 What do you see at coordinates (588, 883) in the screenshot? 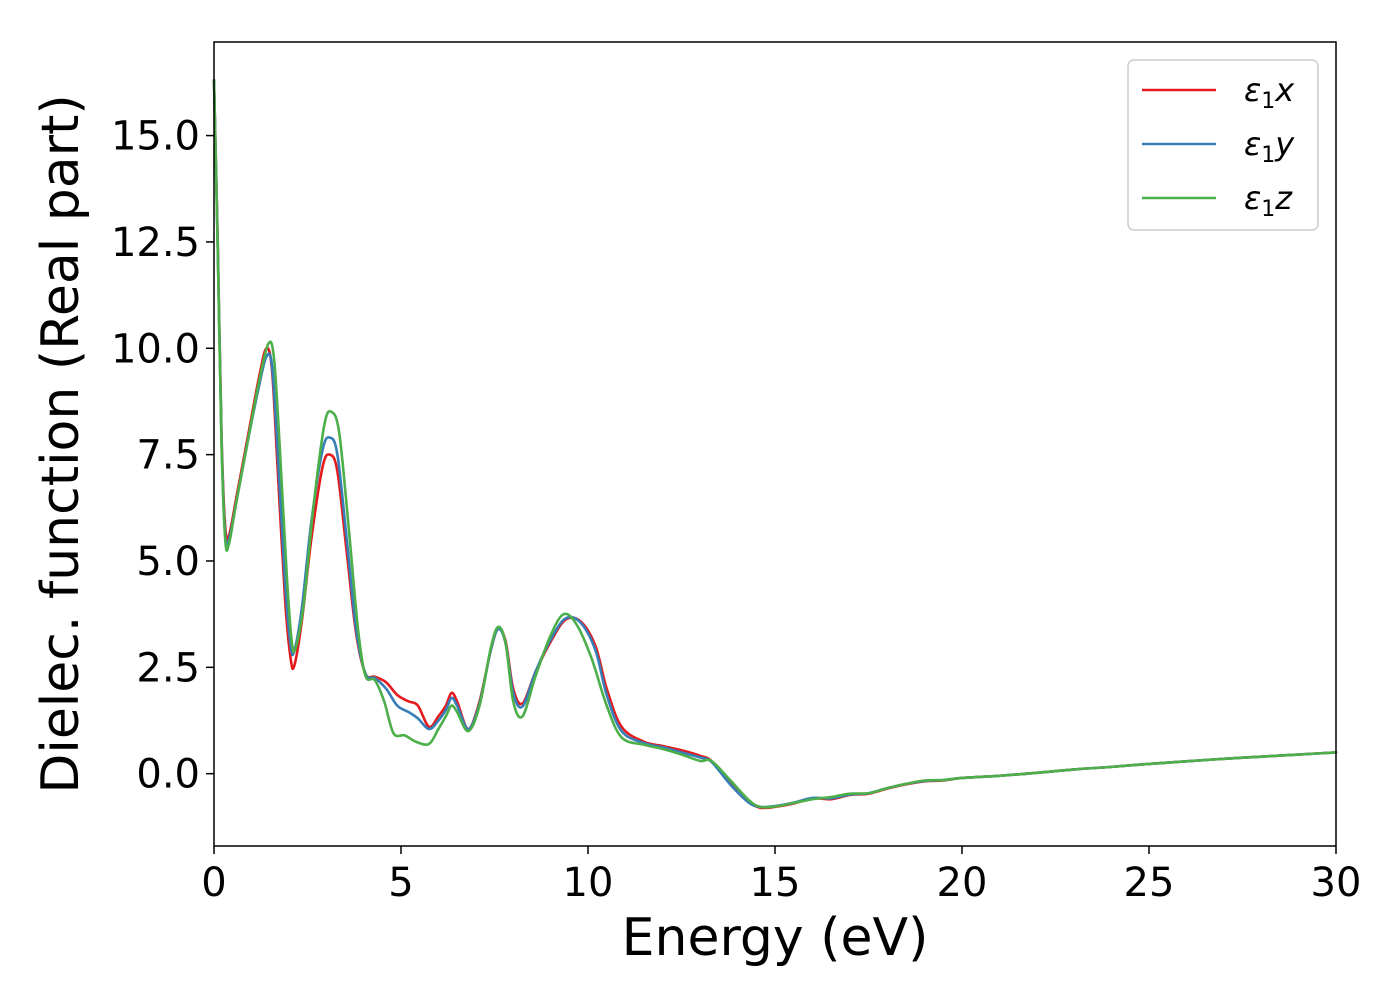
I see `x-tick-label: 10` at bounding box center [588, 883].